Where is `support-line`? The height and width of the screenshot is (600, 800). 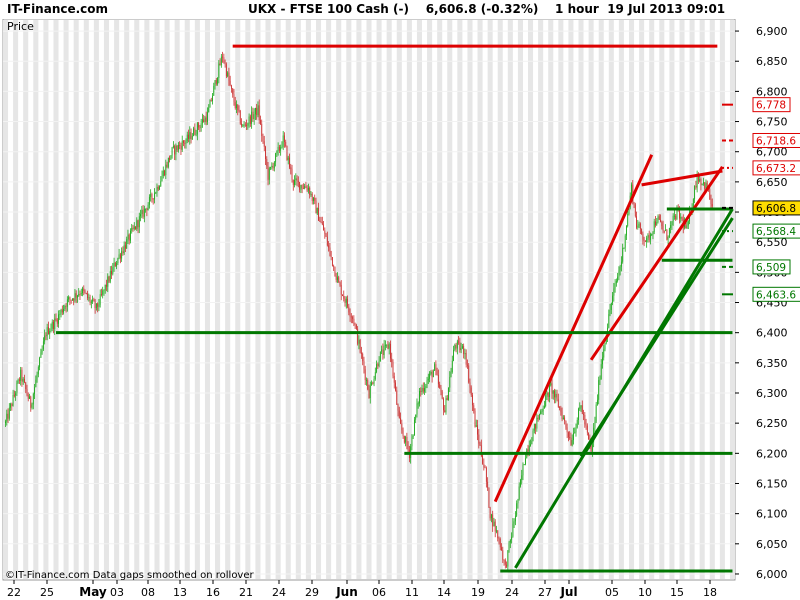
support-line is located at coordinates (656, 337).